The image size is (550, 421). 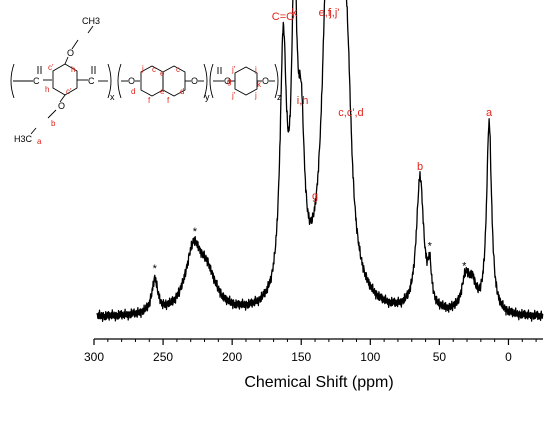 What do you see at coordinates (333, 13) in the screenshot?
I see `peak-annotation: j,j'` at bounding box center [333, 13].